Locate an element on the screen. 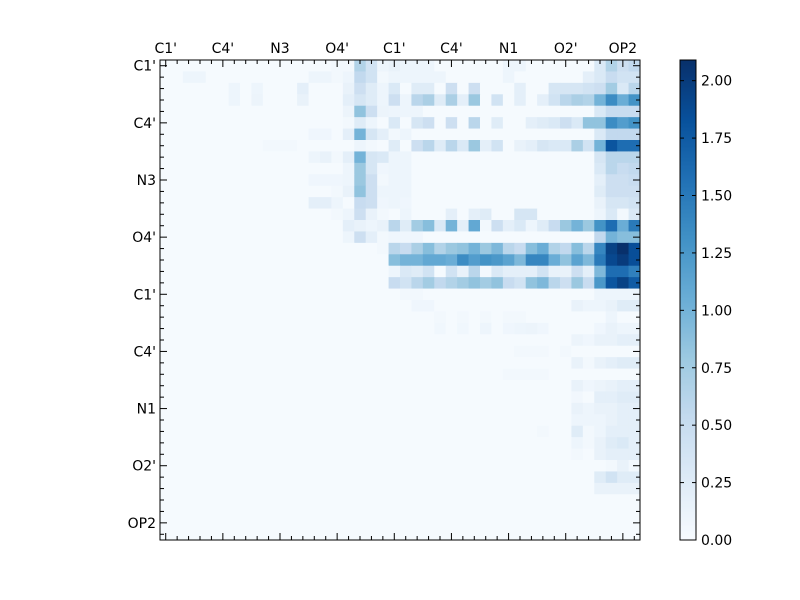 Image resolution: width=800 pixels, height=600 pixels. x-tick-label: OP2 is located at coordinates (623, 49).